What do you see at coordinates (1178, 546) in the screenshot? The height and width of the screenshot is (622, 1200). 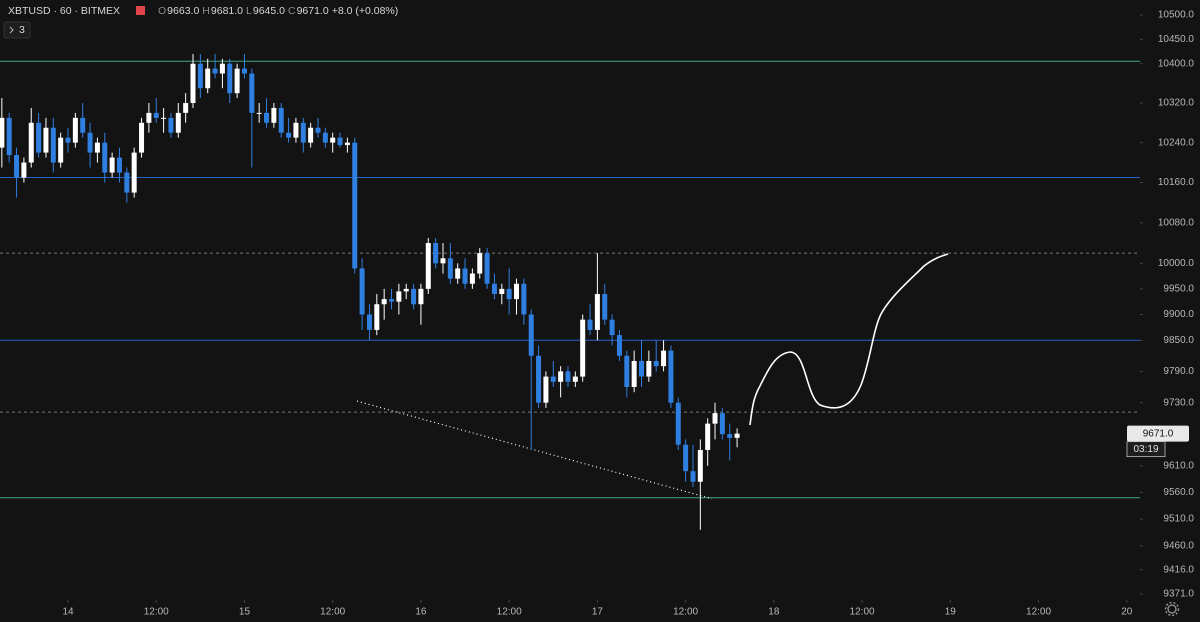 I see `y-tick-label: 9460.0` at bounding box center [1178, 546].